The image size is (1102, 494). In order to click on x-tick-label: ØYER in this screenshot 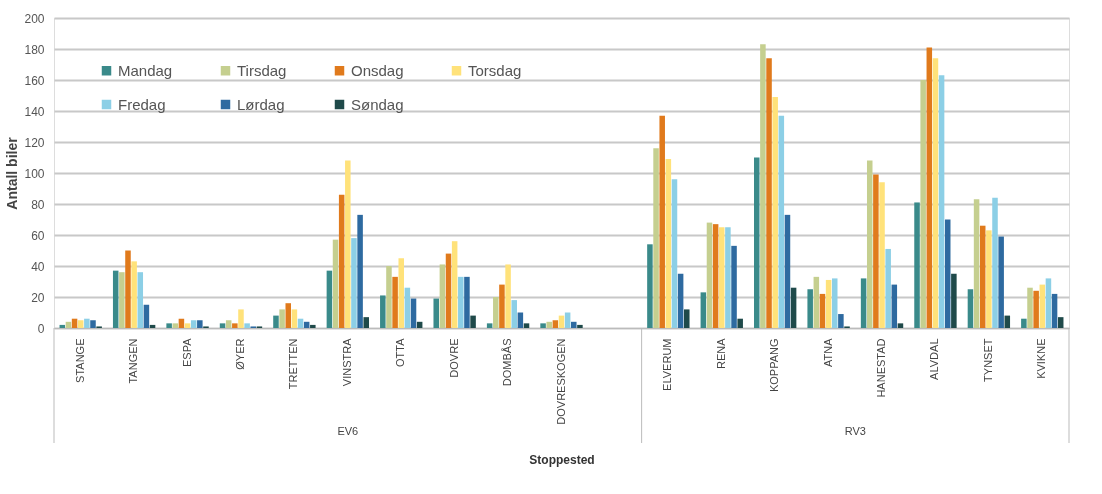, I will do `click(239, 354)`.